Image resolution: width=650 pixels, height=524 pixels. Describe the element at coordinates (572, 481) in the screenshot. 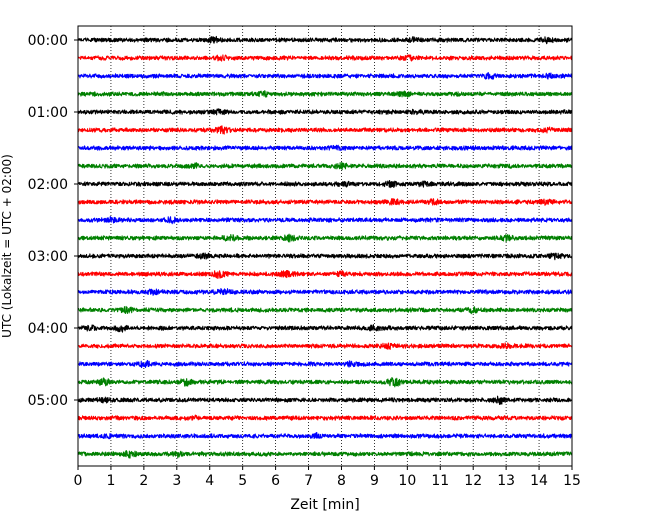

I see `x-tick-label: 15` at that location.